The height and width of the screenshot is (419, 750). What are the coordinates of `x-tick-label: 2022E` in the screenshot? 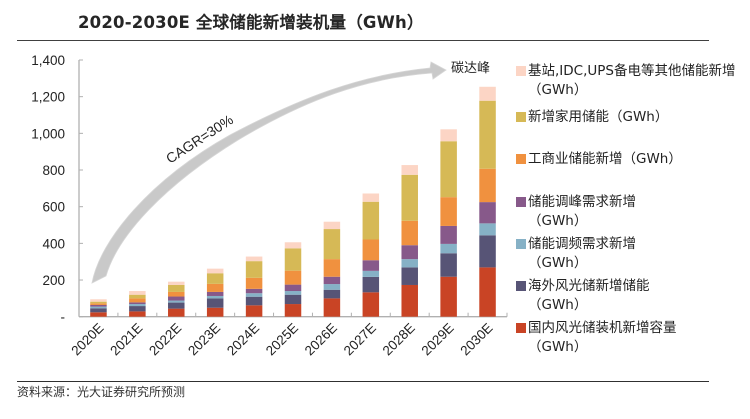 It's located at (165, 339).